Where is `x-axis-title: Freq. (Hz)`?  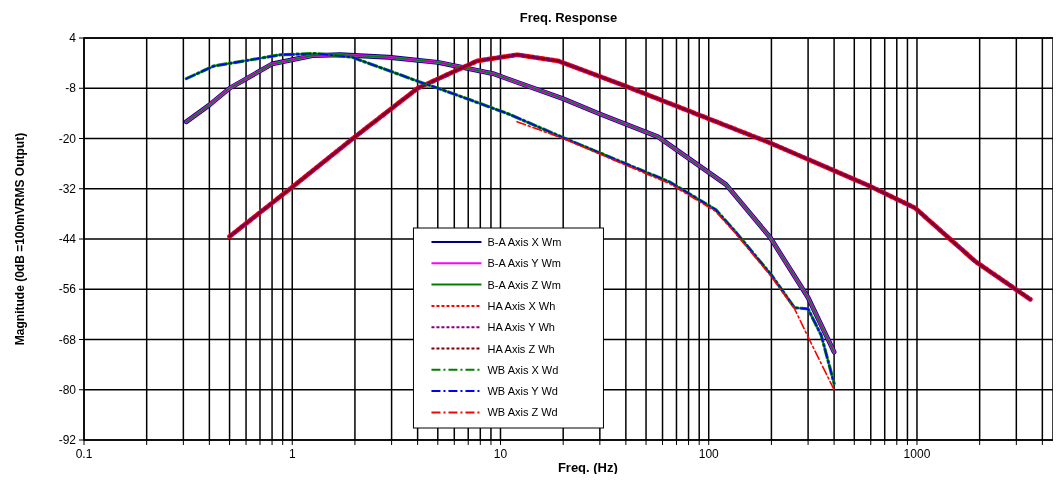 x-axis-title: Freq. (Hz) is located at coordinates (587, 467).